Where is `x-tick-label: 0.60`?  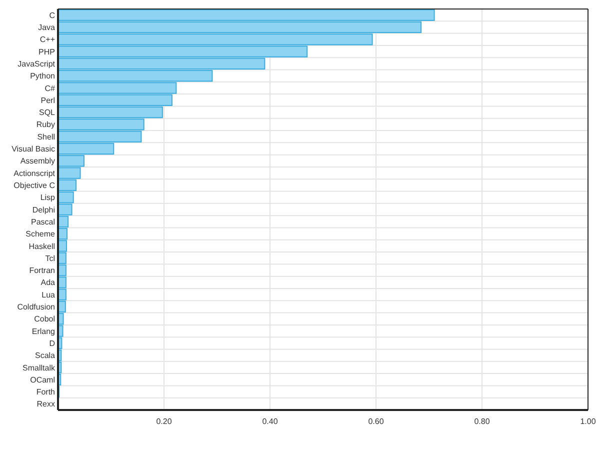 x-tick-label: 0.60 is located at coordinates (376, 421).